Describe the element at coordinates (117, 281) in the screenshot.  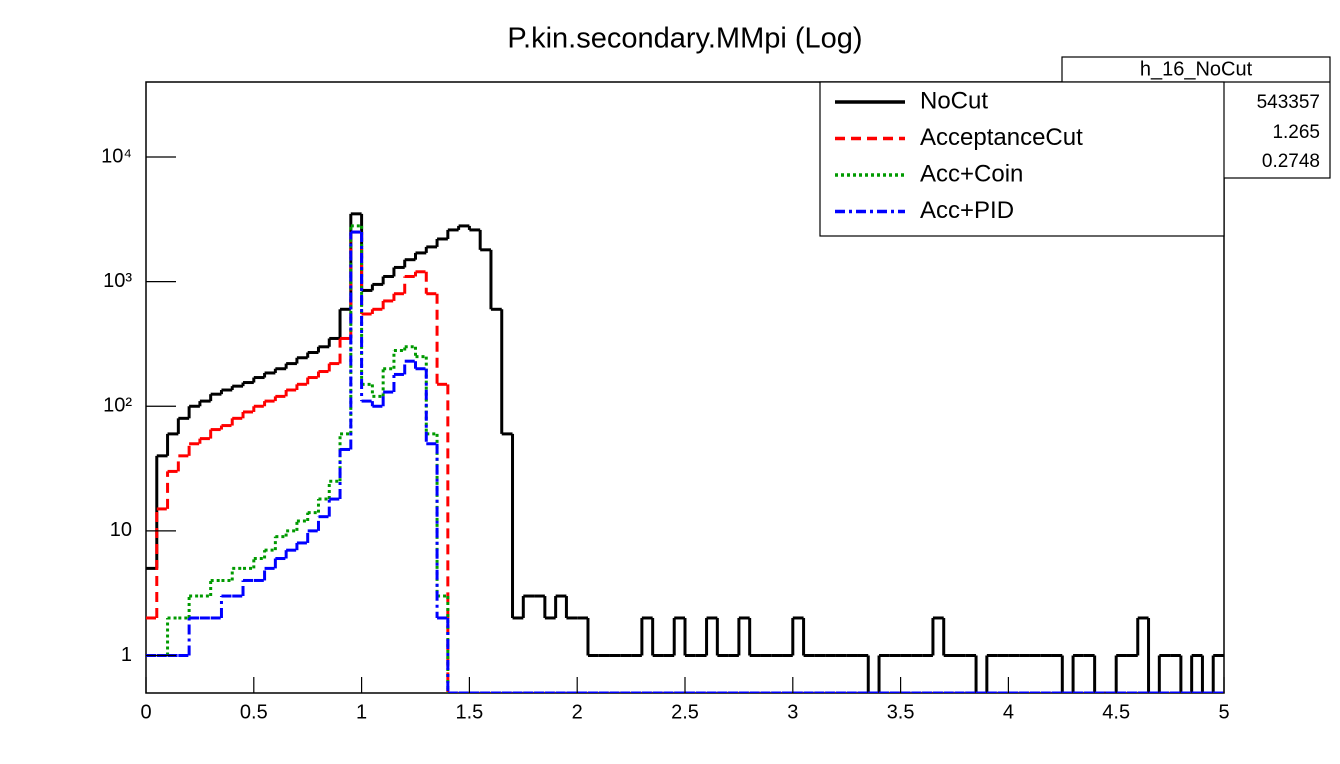
I see `y-tick-label: 10³` at that location.